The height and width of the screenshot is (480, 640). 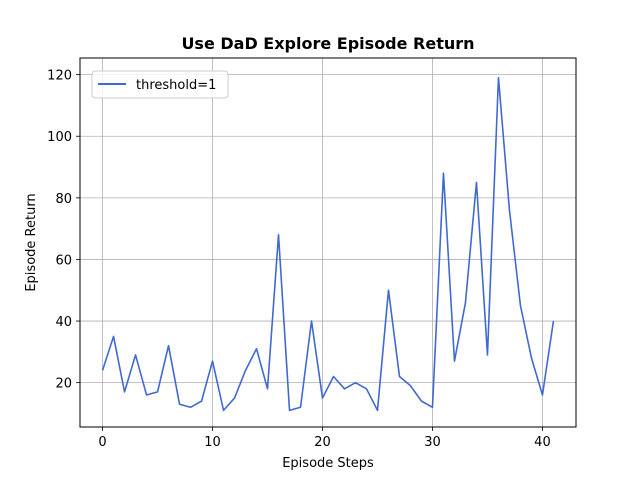 What do you see at coordinates (63, 384) in the screenshot?
I see `y-tick-label: 20` at bounding box center [63, 384].